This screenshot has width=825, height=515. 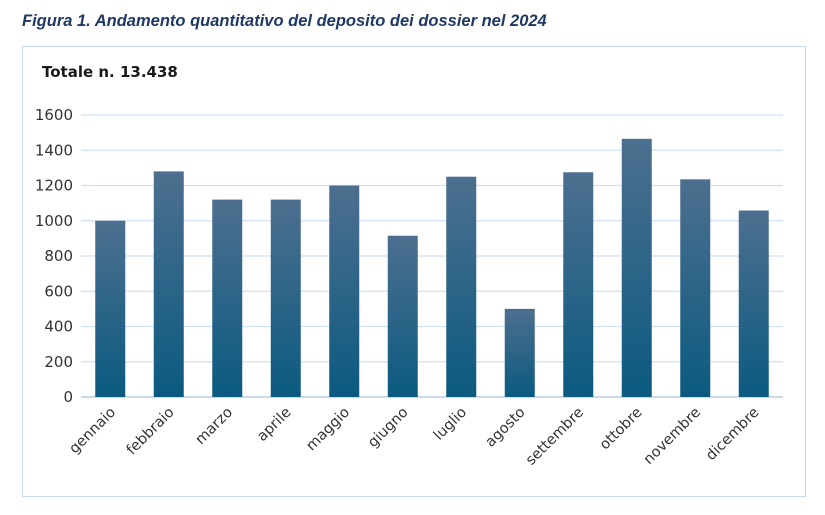 I want to click on x-tick-label-febbraio: febbraio, so click(x=151, y=431).